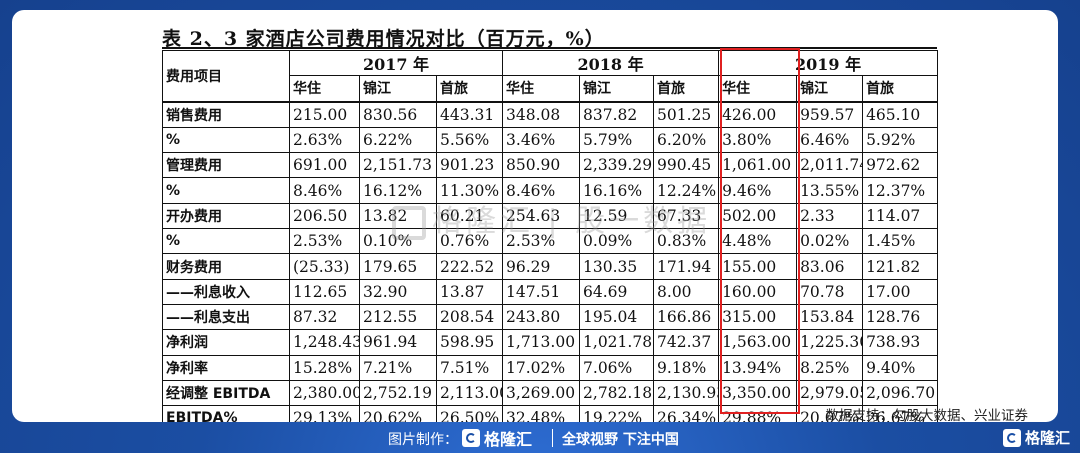  I want to click on table-cell: 9.46%, so click(758, 190).